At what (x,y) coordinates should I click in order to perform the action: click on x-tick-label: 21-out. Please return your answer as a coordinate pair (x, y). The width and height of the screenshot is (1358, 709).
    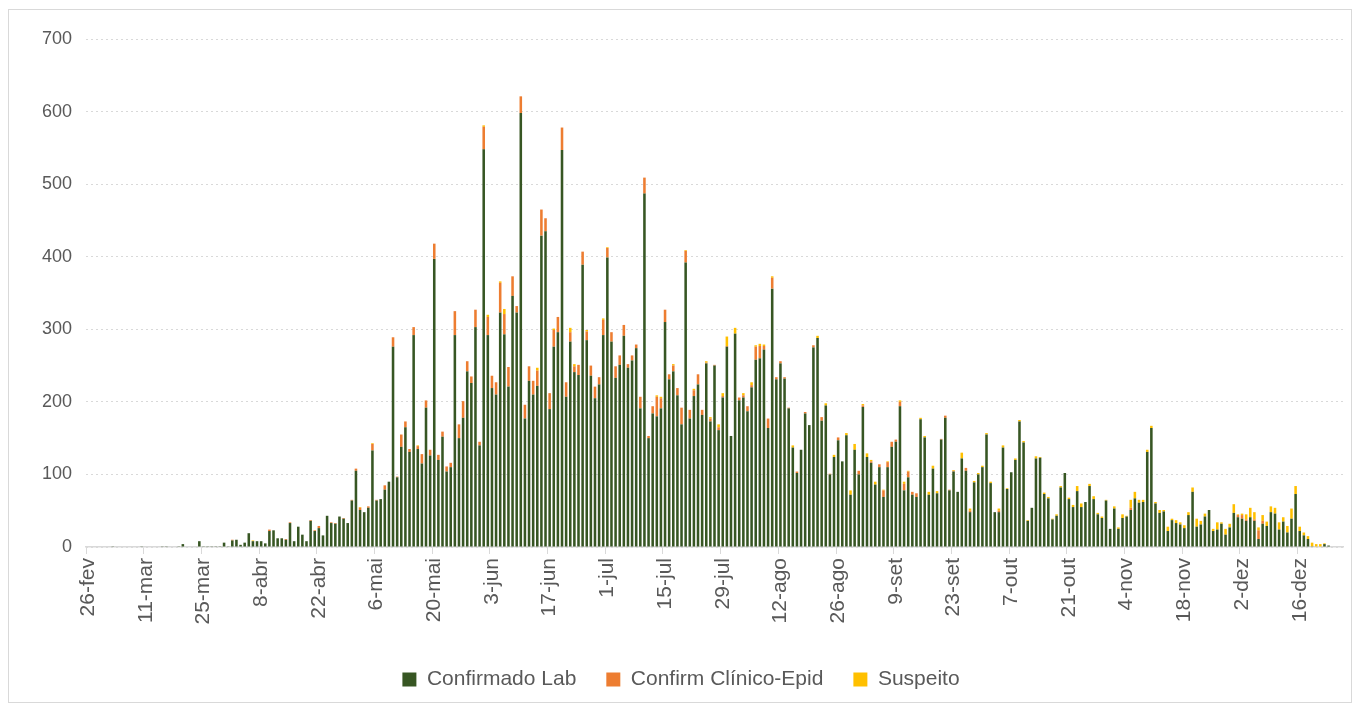
    Looking at the image, I should click on (1067, 587).